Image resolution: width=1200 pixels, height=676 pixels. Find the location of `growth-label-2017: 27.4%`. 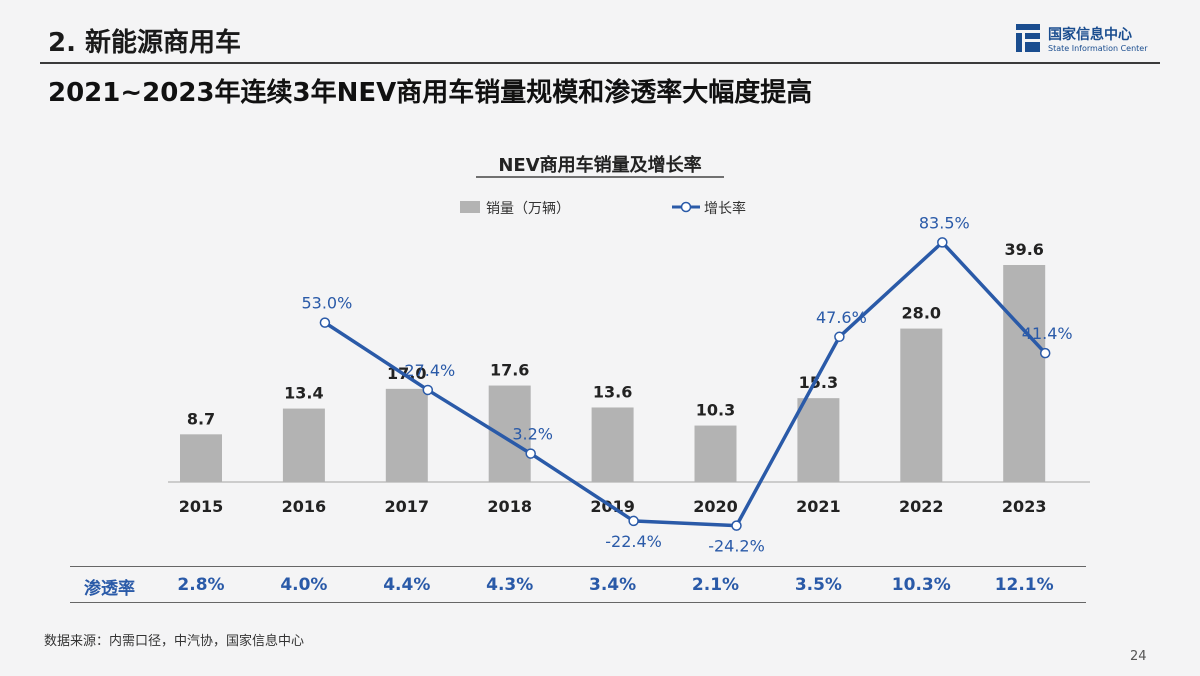

growth-label-2017: 27.4% is located at coordinates (429, 370).